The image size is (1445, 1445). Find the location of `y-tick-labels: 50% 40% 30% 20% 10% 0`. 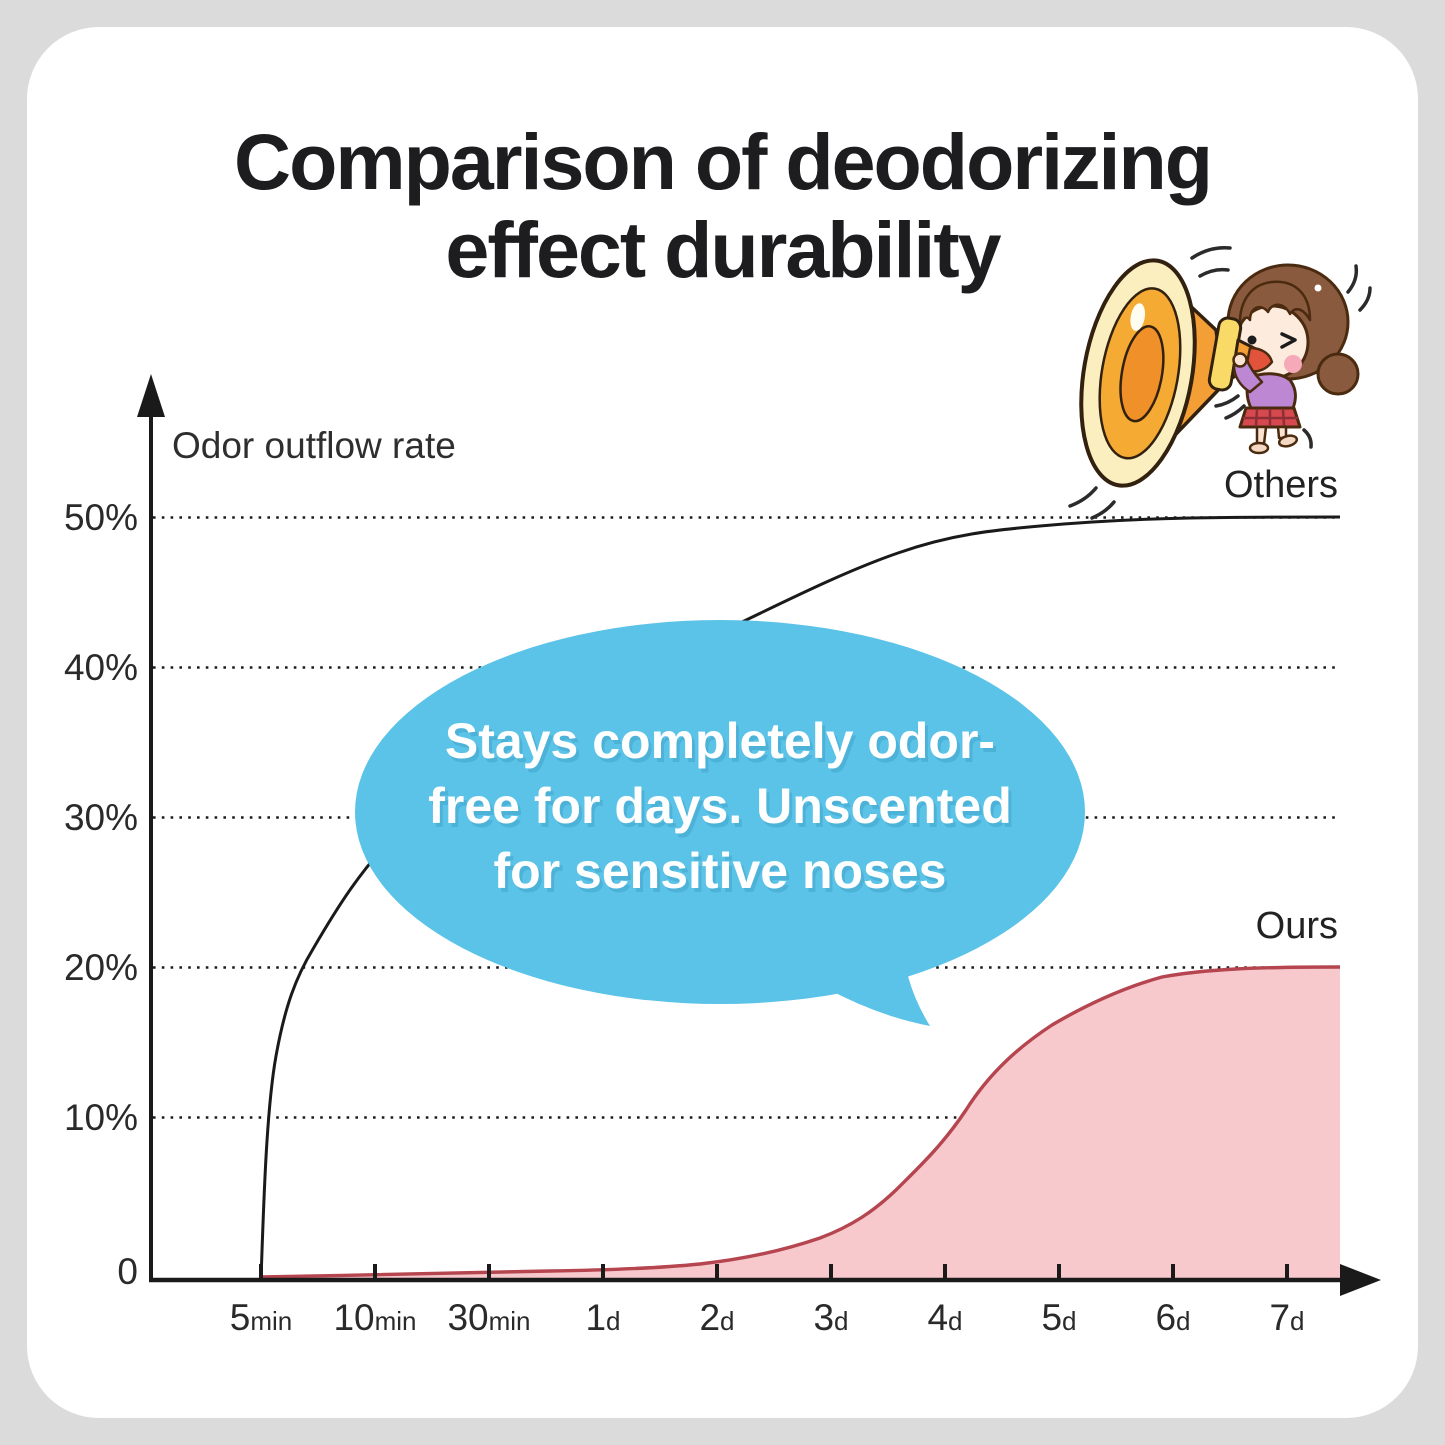

y-tick-labels: 50% 40% 30% 20% 10% 0 is located at coordinates (101, 894).